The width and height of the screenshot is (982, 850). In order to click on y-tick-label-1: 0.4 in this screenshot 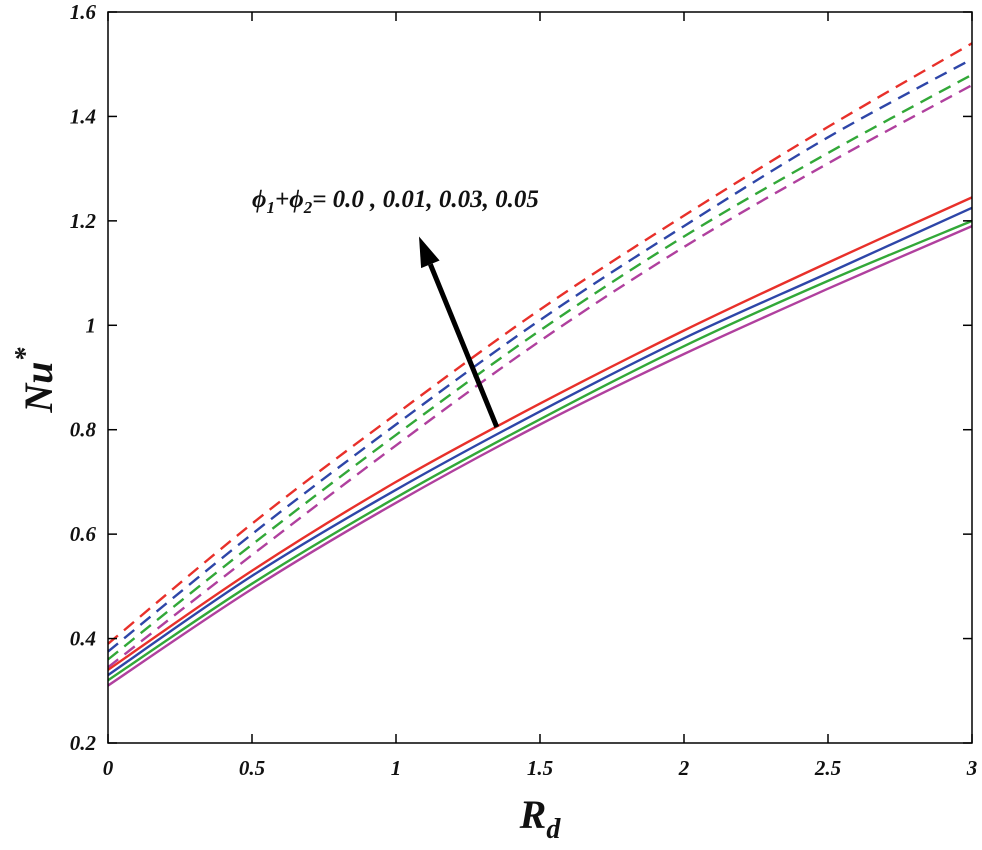, I will do `click(83, 639)`.